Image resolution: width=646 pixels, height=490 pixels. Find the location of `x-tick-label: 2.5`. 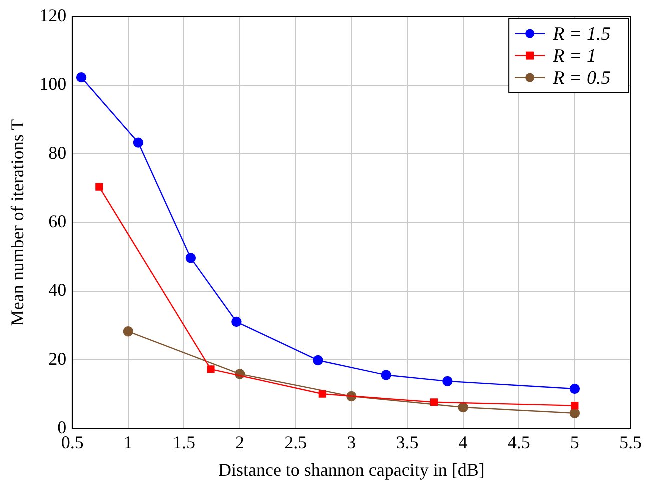

x-tick-label: 2.5 is located at coordinates (296, 442).